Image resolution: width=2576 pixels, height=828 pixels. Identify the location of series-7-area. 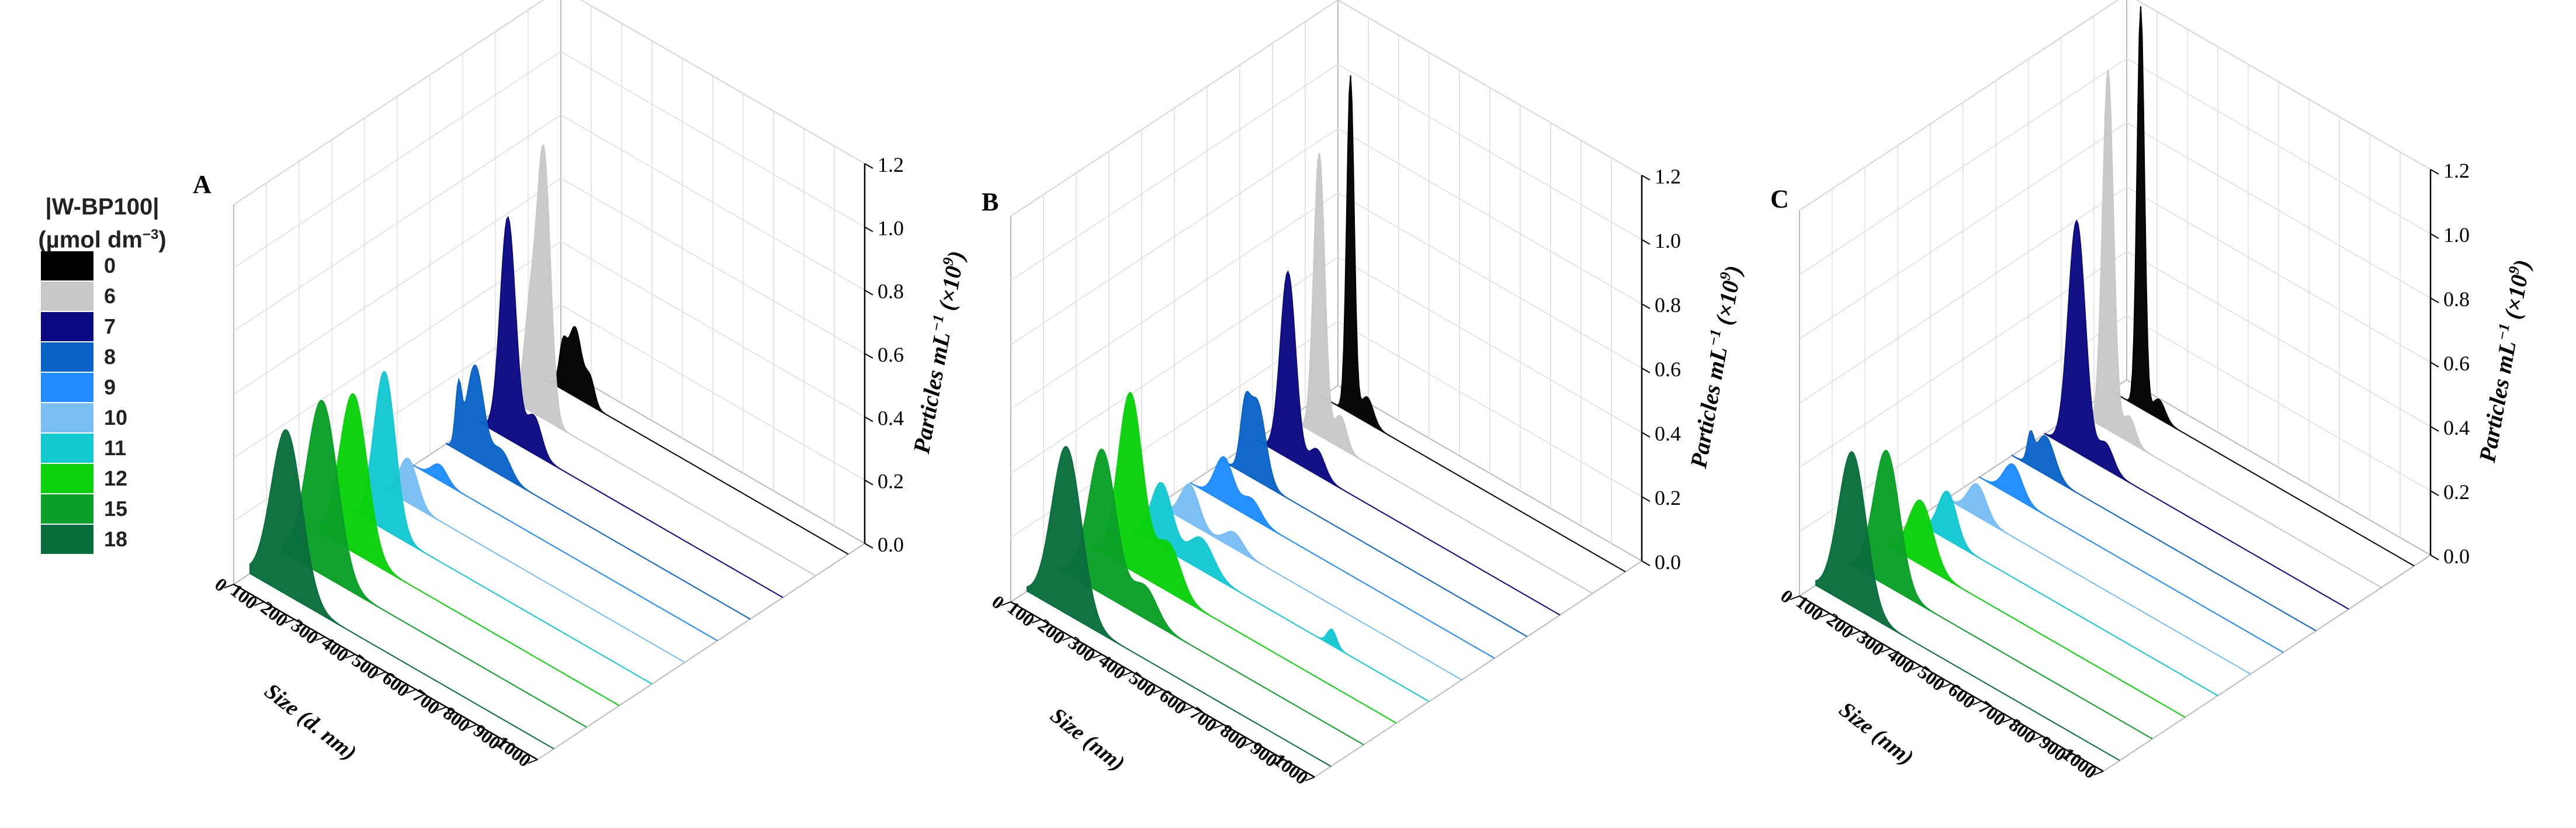
(1409, 443).